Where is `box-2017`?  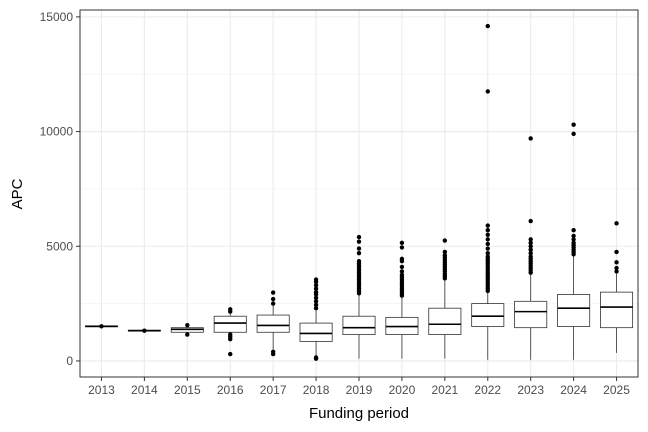
box-2017 is located at coordinates (273, 323).